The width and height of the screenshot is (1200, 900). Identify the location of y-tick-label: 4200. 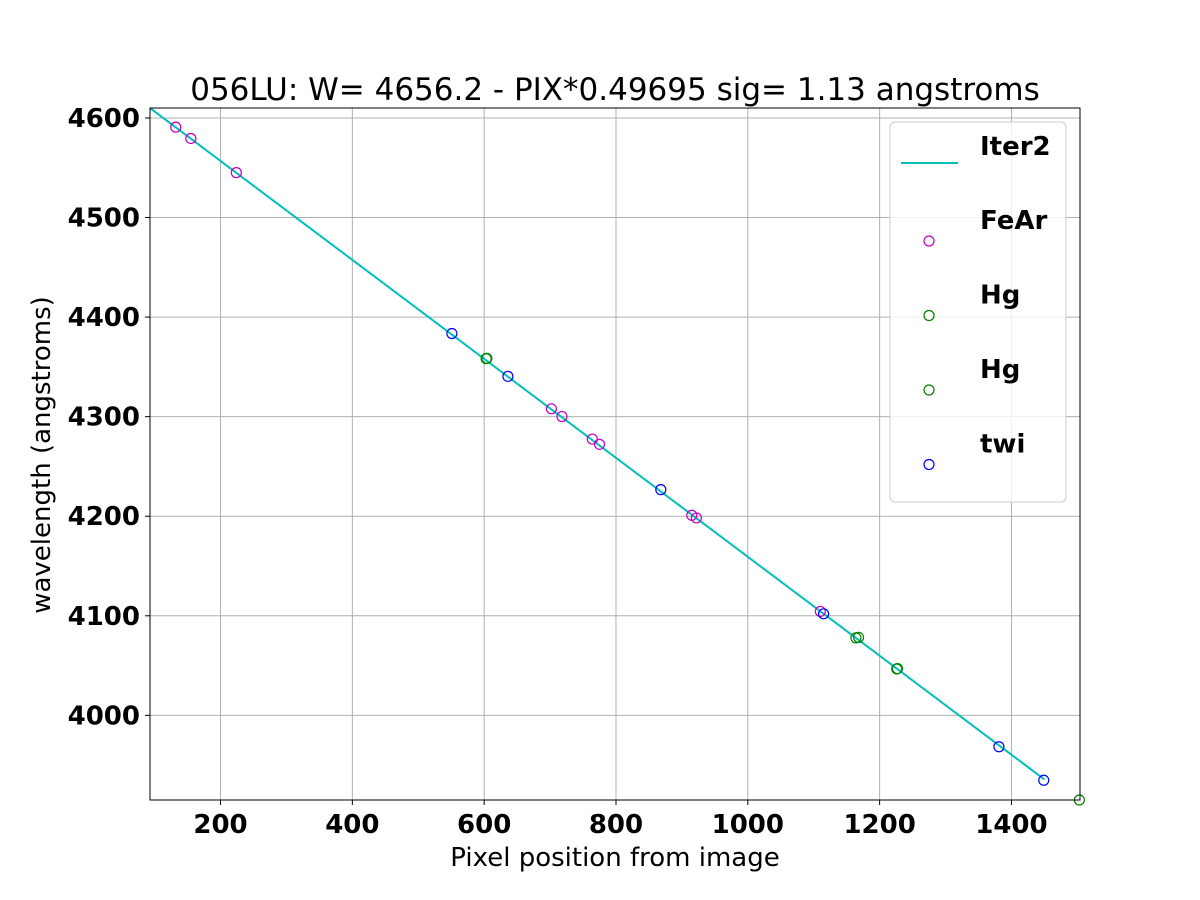
(104, 517).